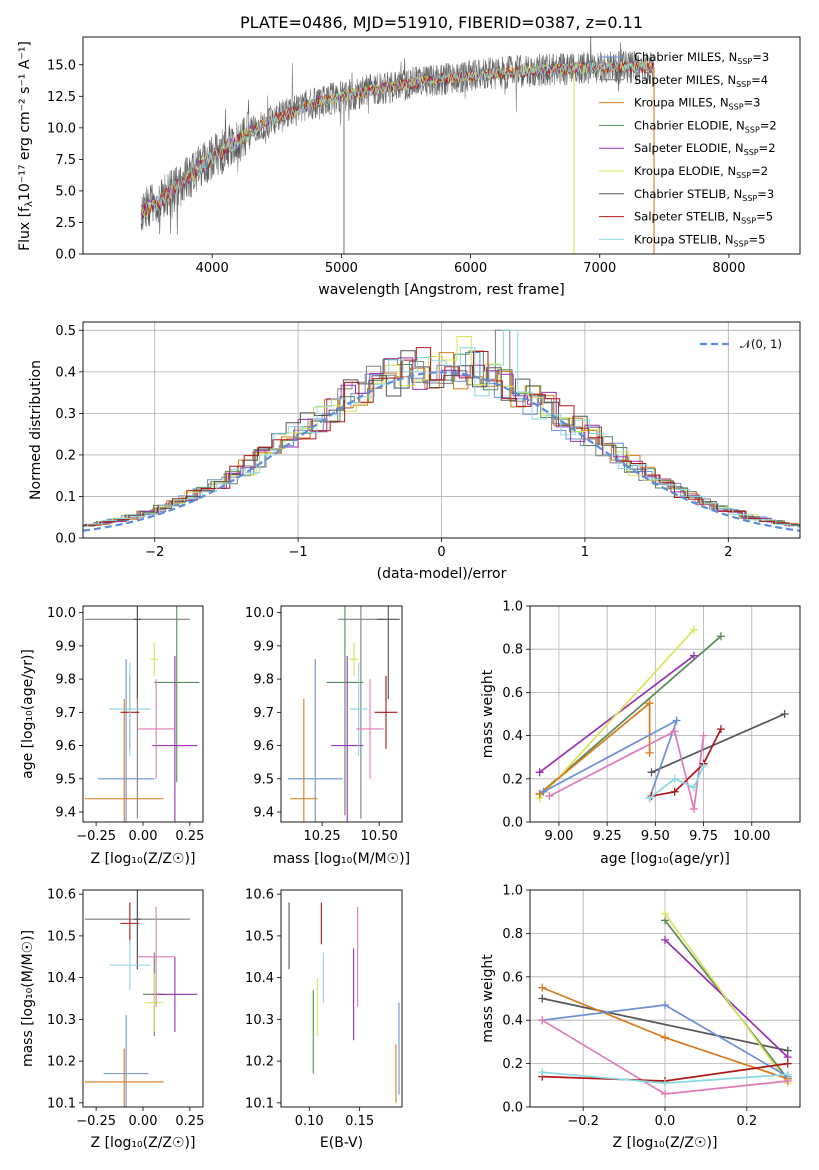 This screenshot has width=819, height=1170. I want to click on y-tick-label: 9.4, so click(263, 813).